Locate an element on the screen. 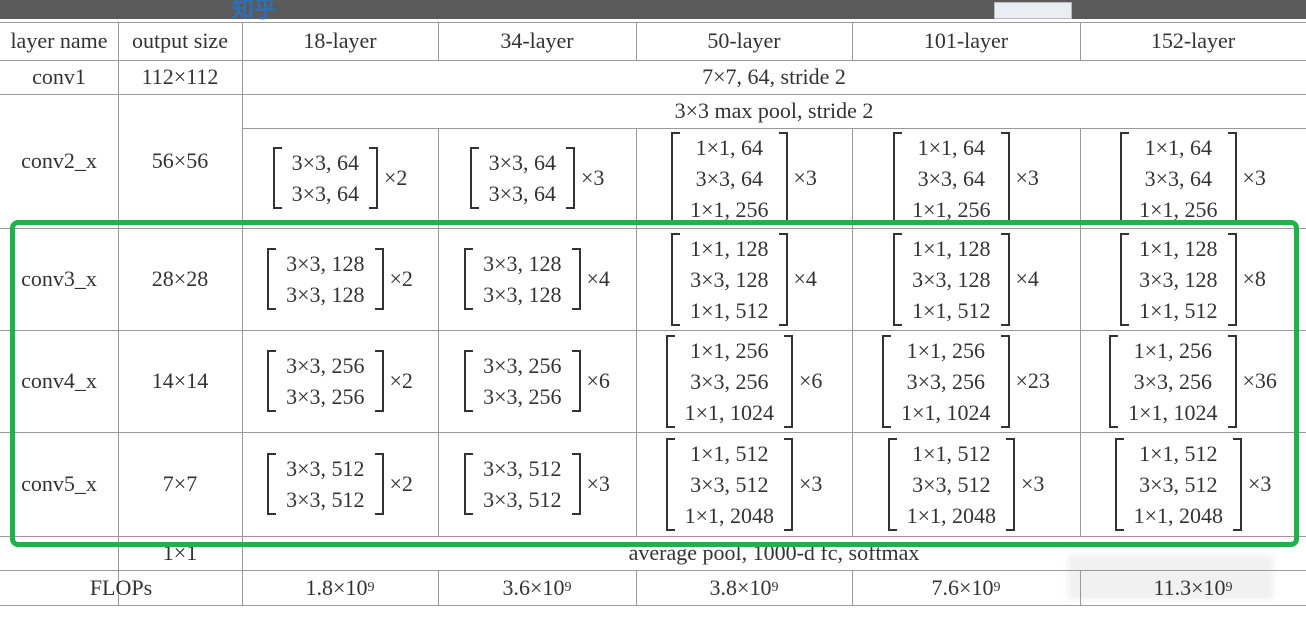 The height and width of the screenshot is (623, 1306). column-header: 18-layer is located at coordinates (340, 40).